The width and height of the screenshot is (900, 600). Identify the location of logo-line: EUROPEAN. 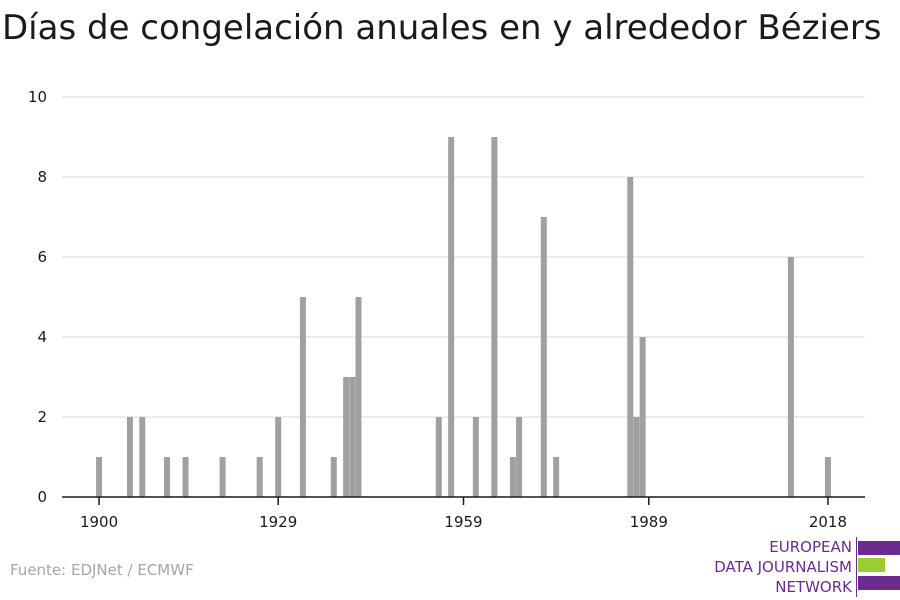
(810, 547).